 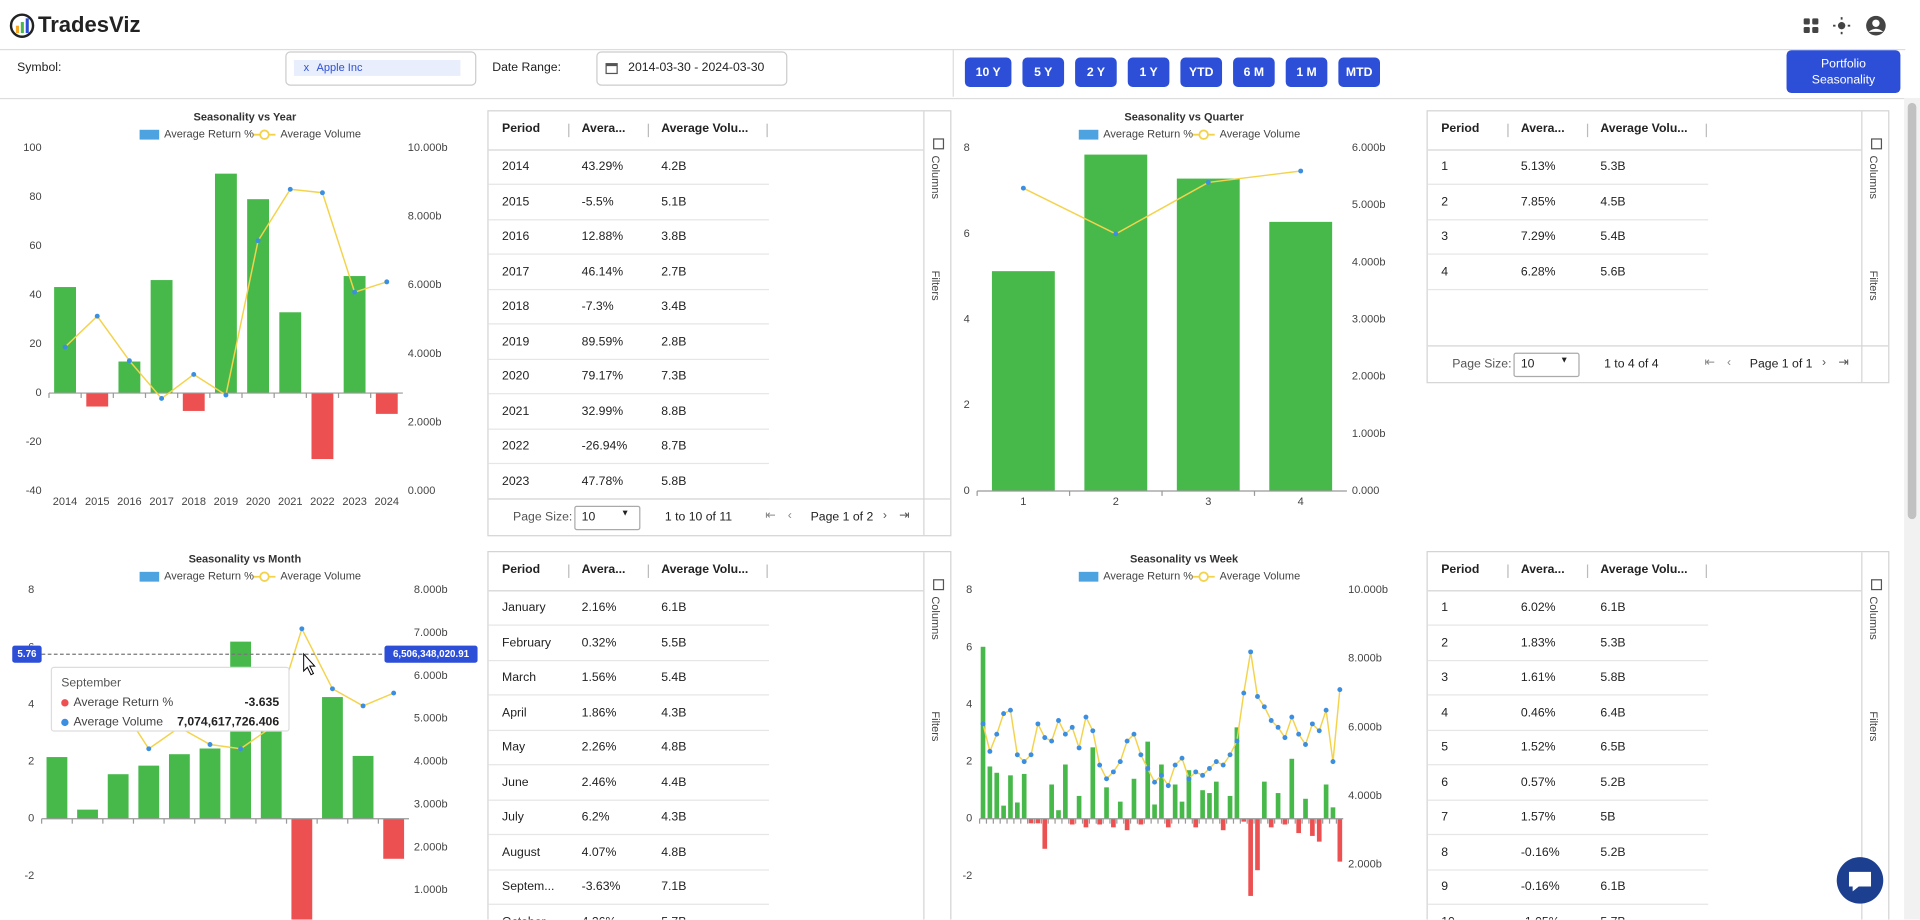 What do you see at coordinates (377, 68) in the screenshot?
I see `symbol-chip: x Apple Inc` at bounding box center [377, 68].